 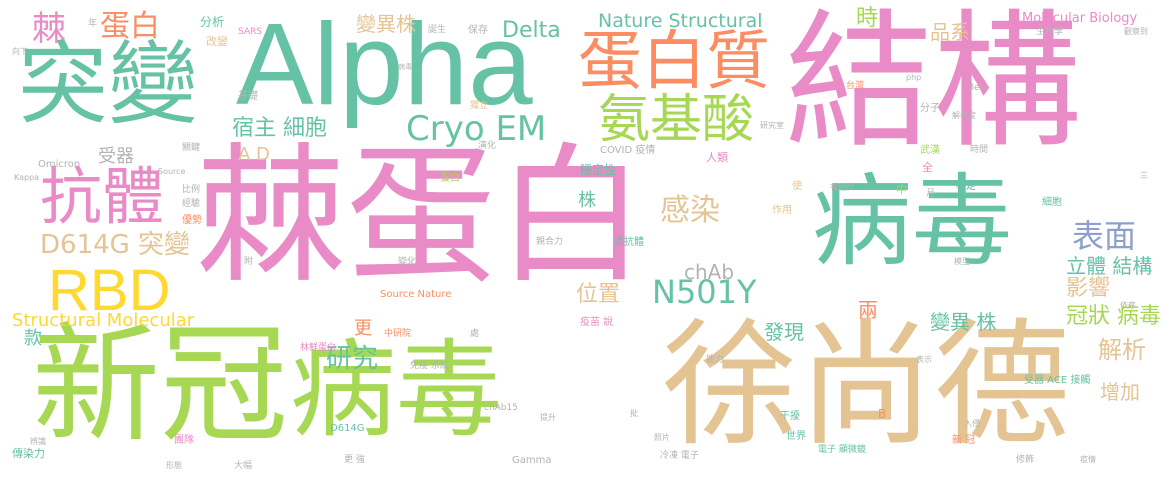 What do you see at coordinates (855, 86) in the screenshot?
I see `cloud-word: 台灣` at bounding box center [855, 86].